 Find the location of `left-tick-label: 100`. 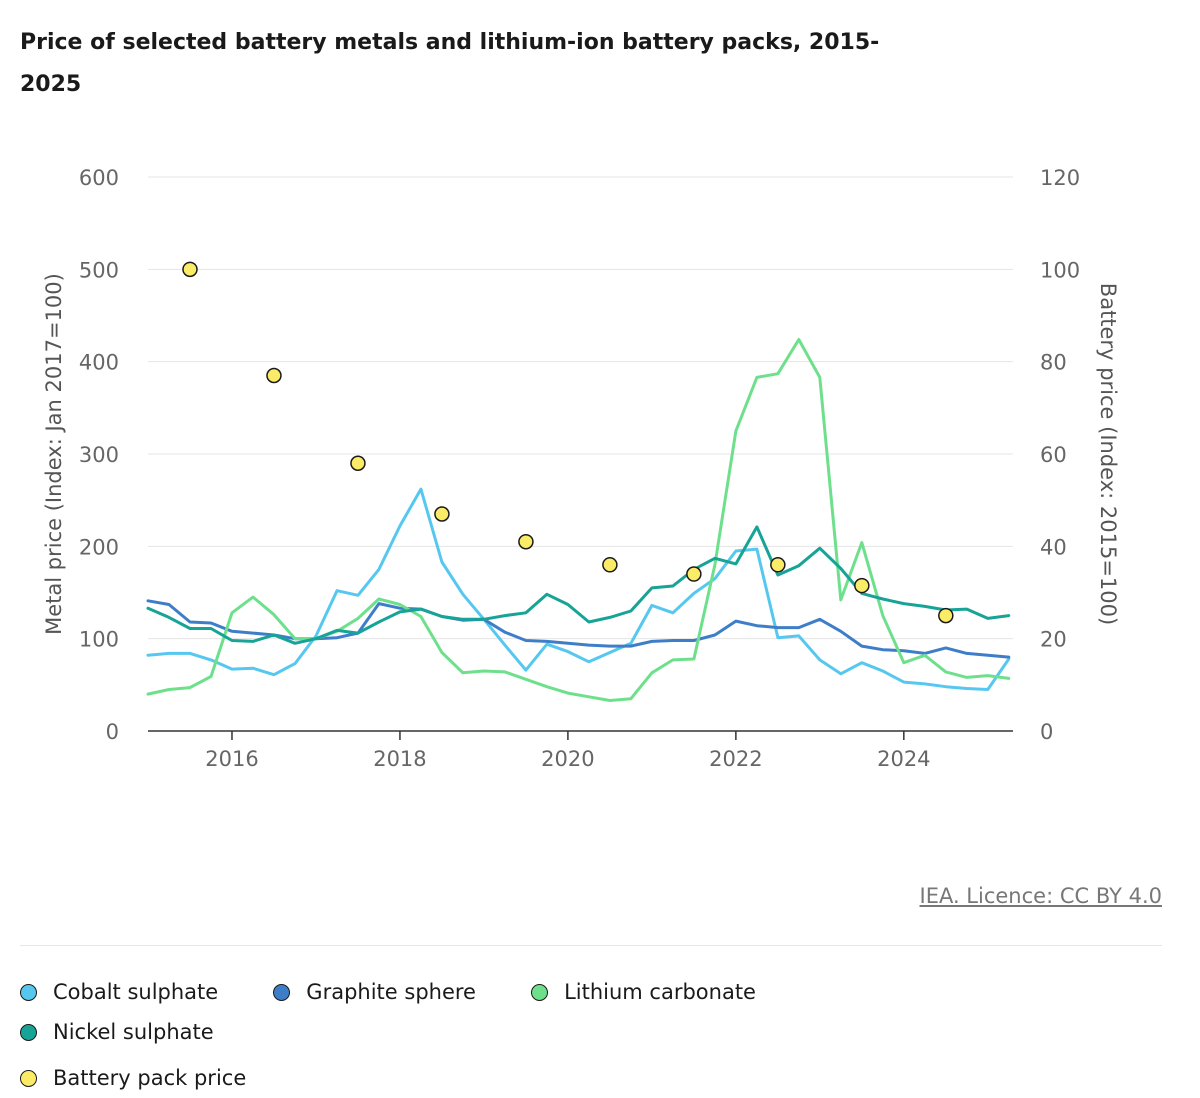

left-tick-label: 100 is located at coordinates (99, 640).